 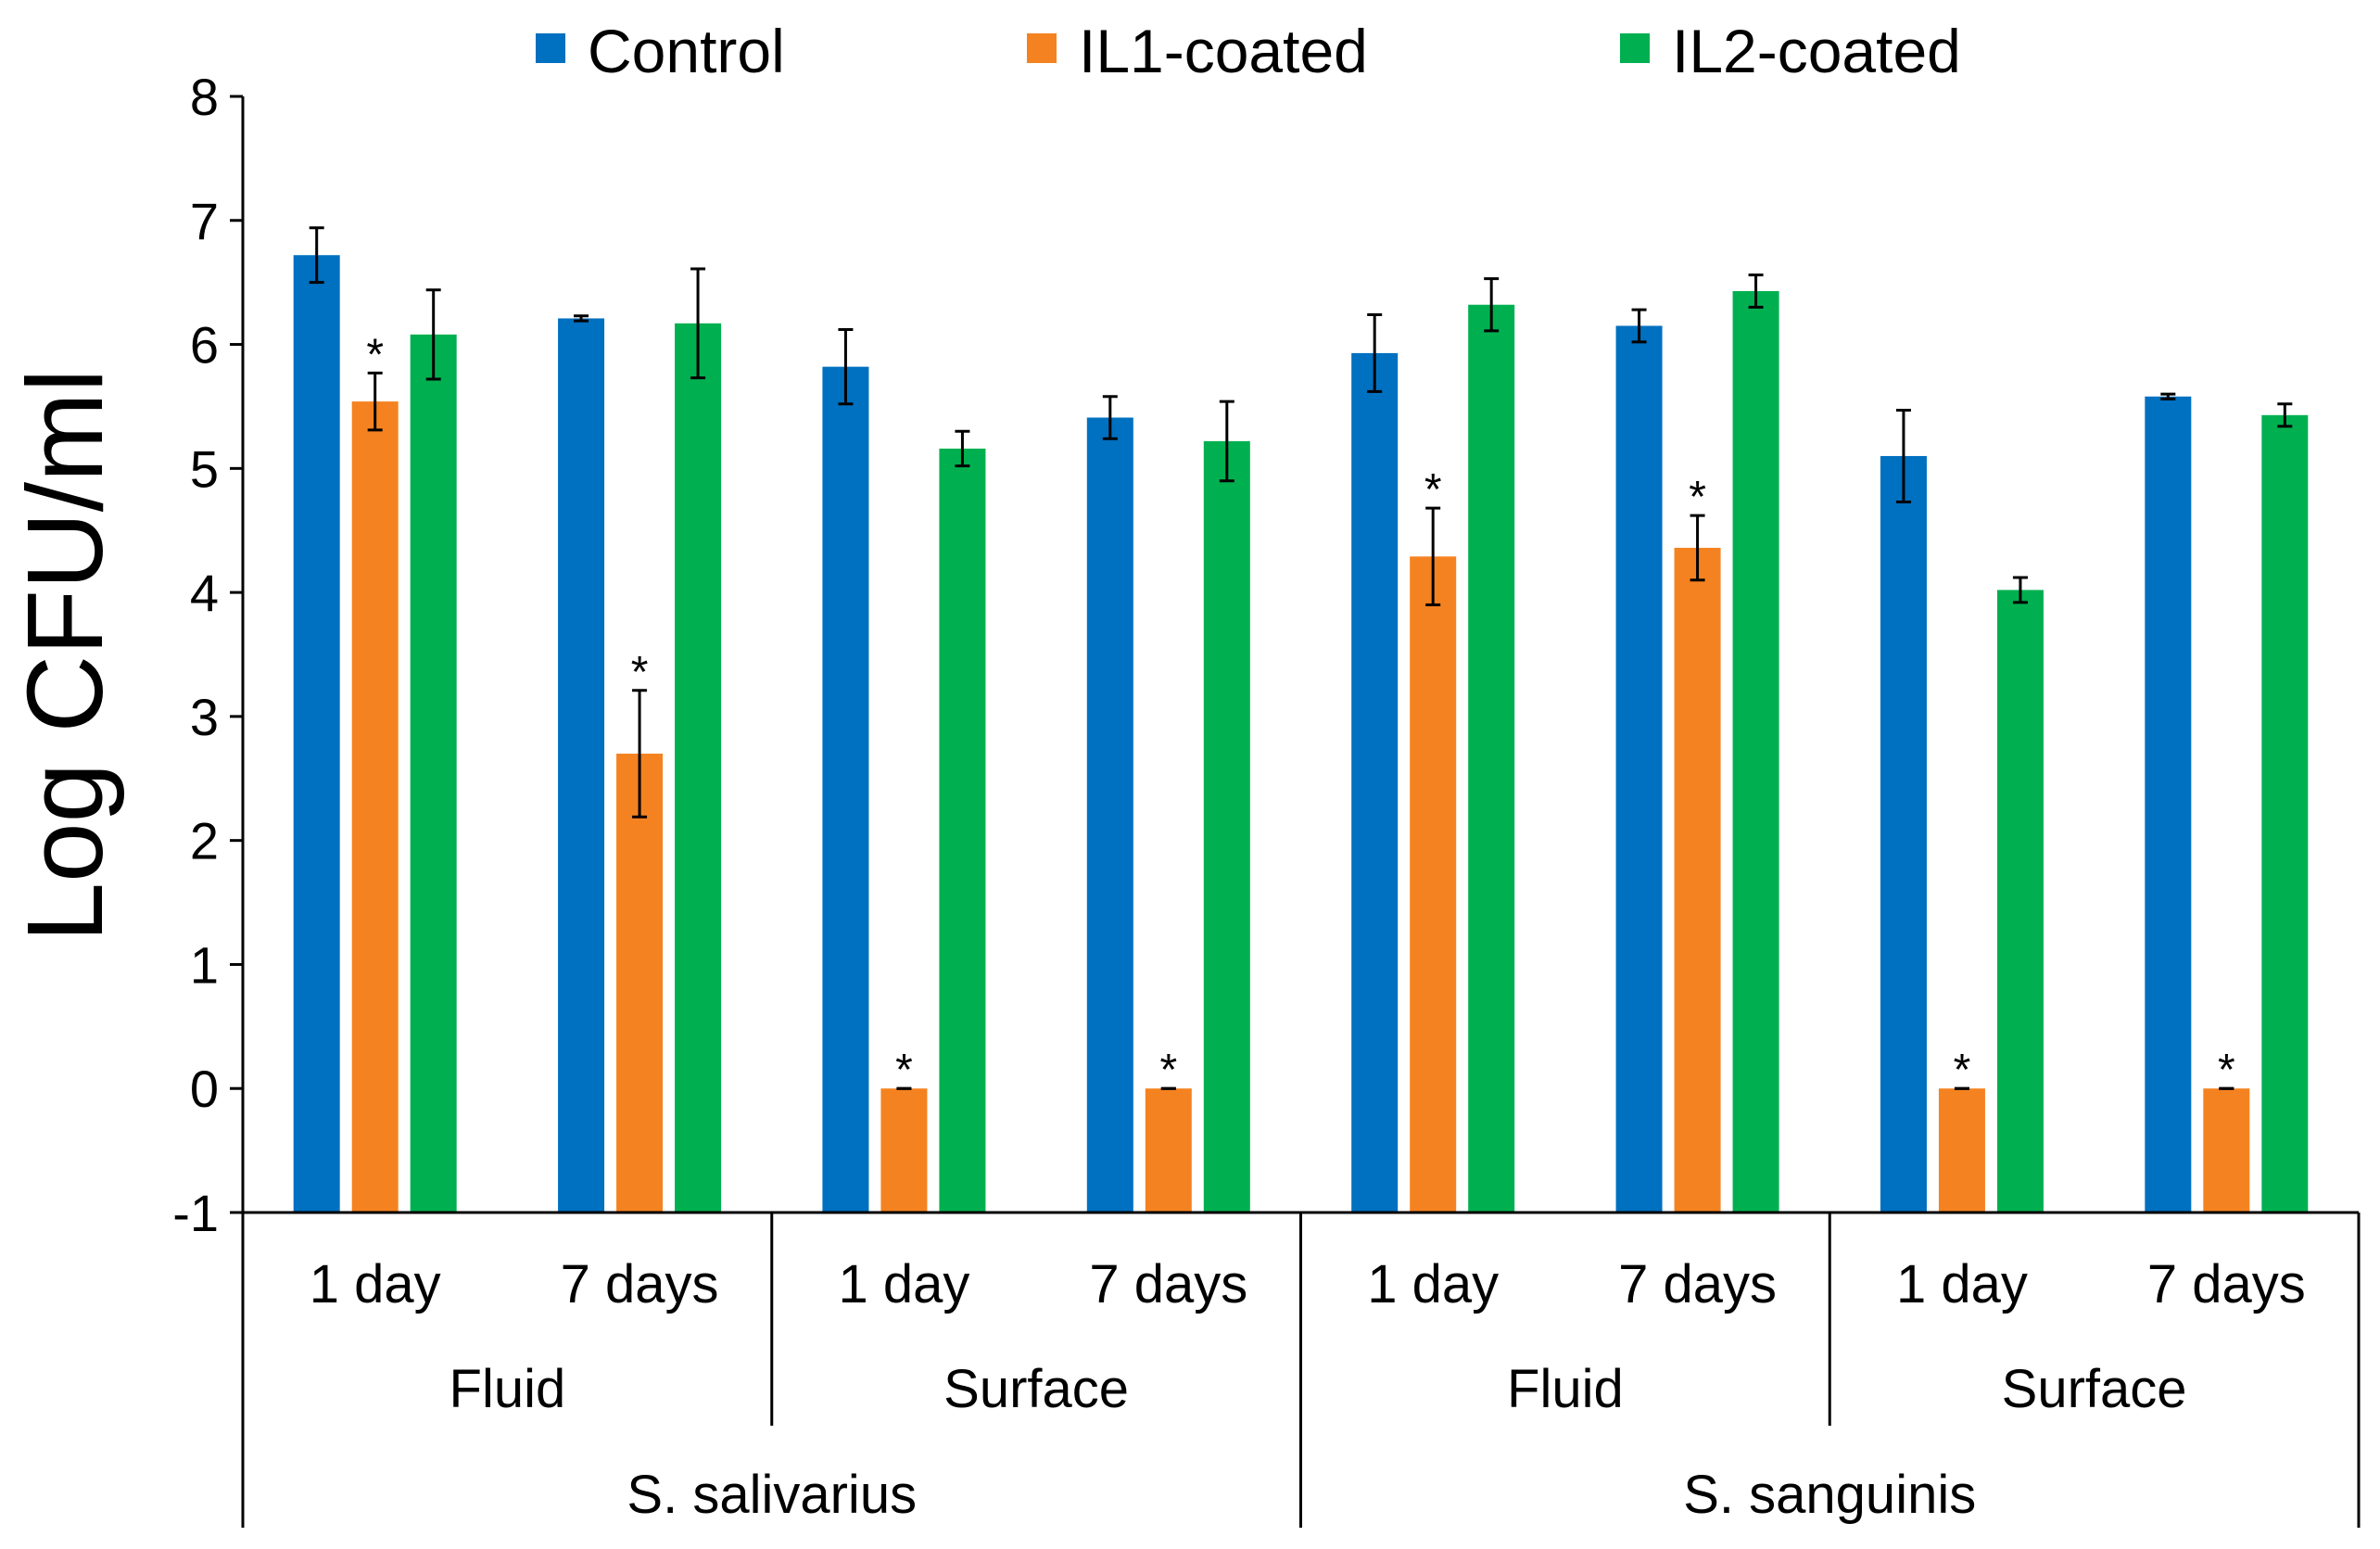 I want to click on y-tick-label: 5, so click(x=204, y=468).